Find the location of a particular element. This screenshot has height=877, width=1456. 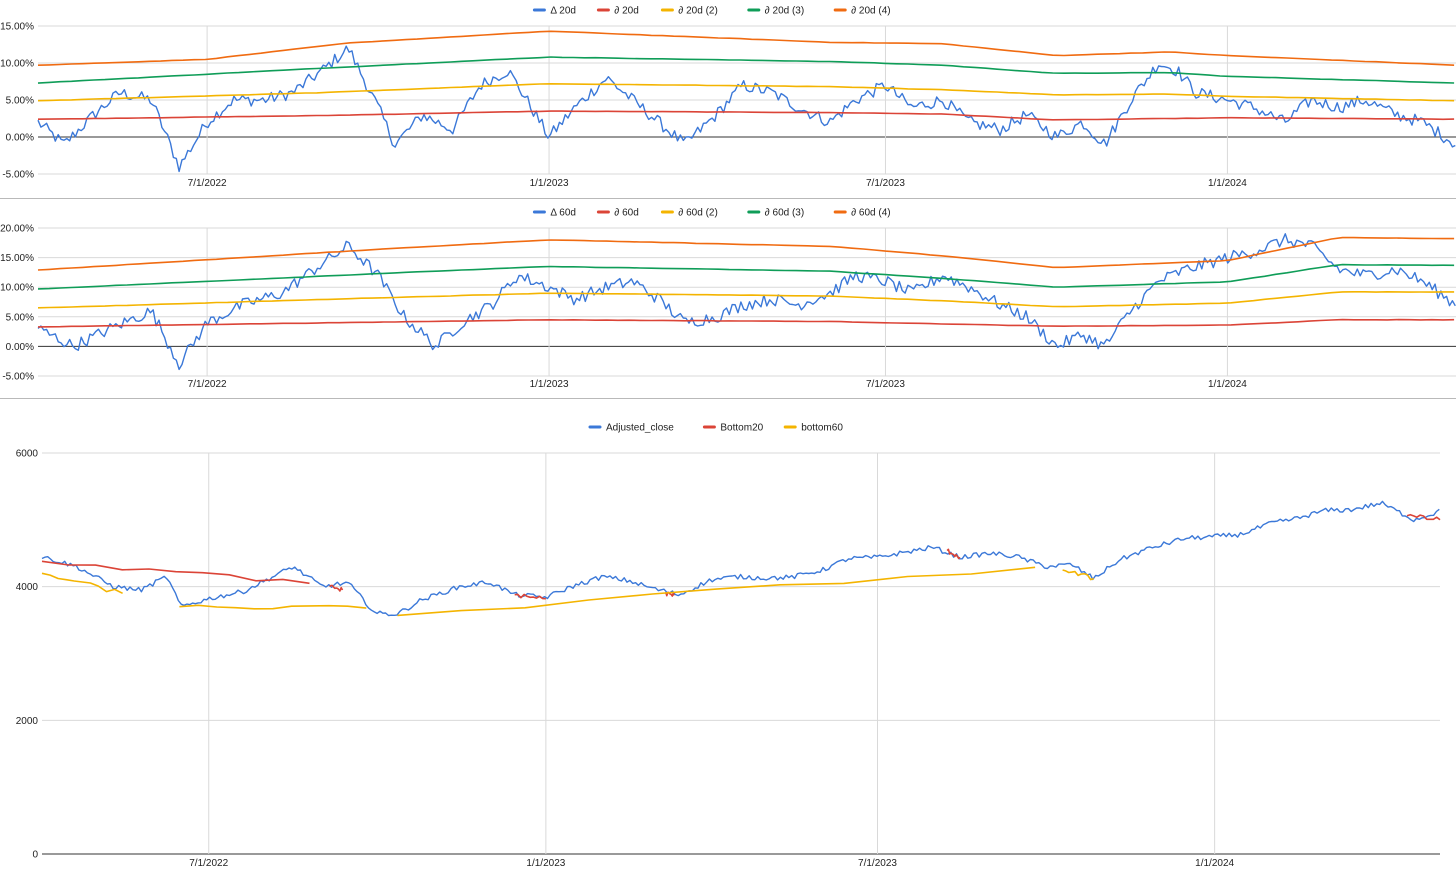

legend-label: ∂ 60d (2) is located at coordinates (697, 213).